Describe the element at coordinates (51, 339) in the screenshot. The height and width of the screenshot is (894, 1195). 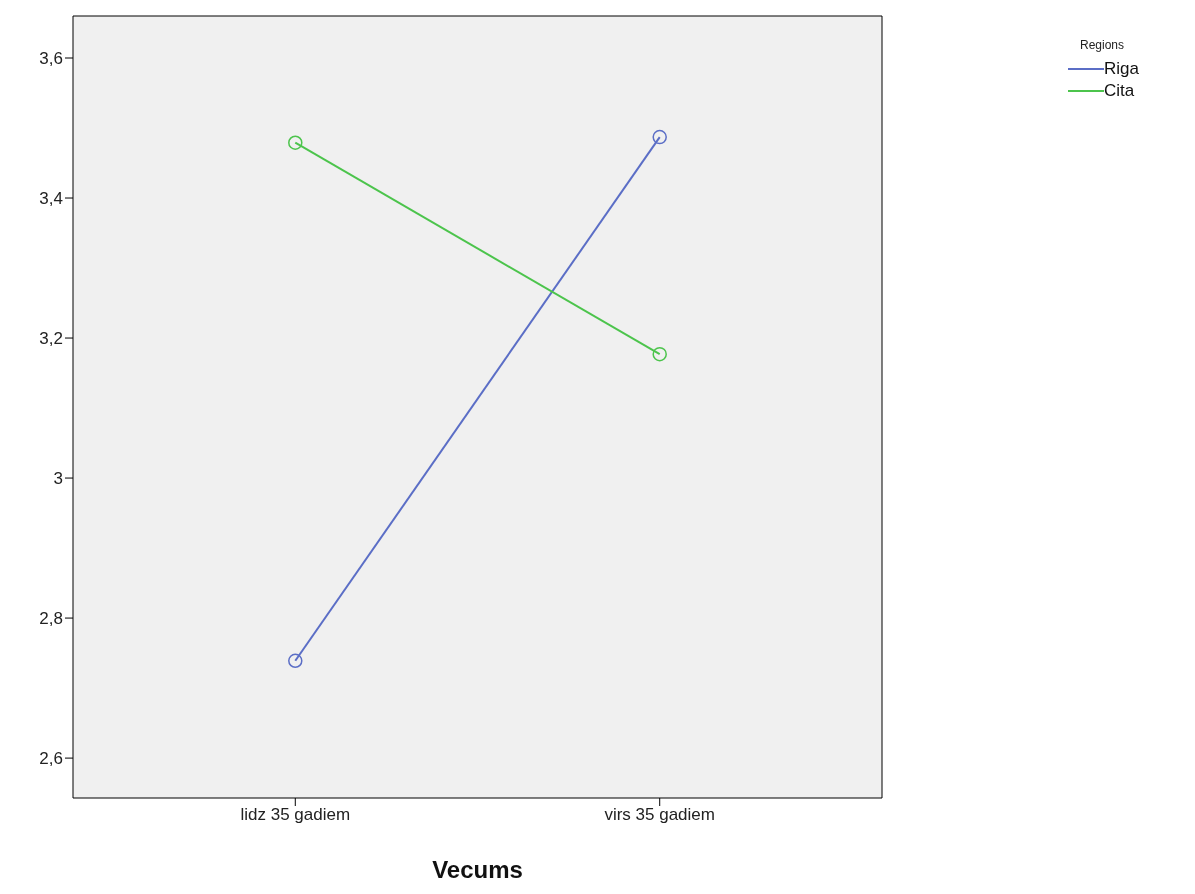
I see `y-tick-label: 3,2` at that location.